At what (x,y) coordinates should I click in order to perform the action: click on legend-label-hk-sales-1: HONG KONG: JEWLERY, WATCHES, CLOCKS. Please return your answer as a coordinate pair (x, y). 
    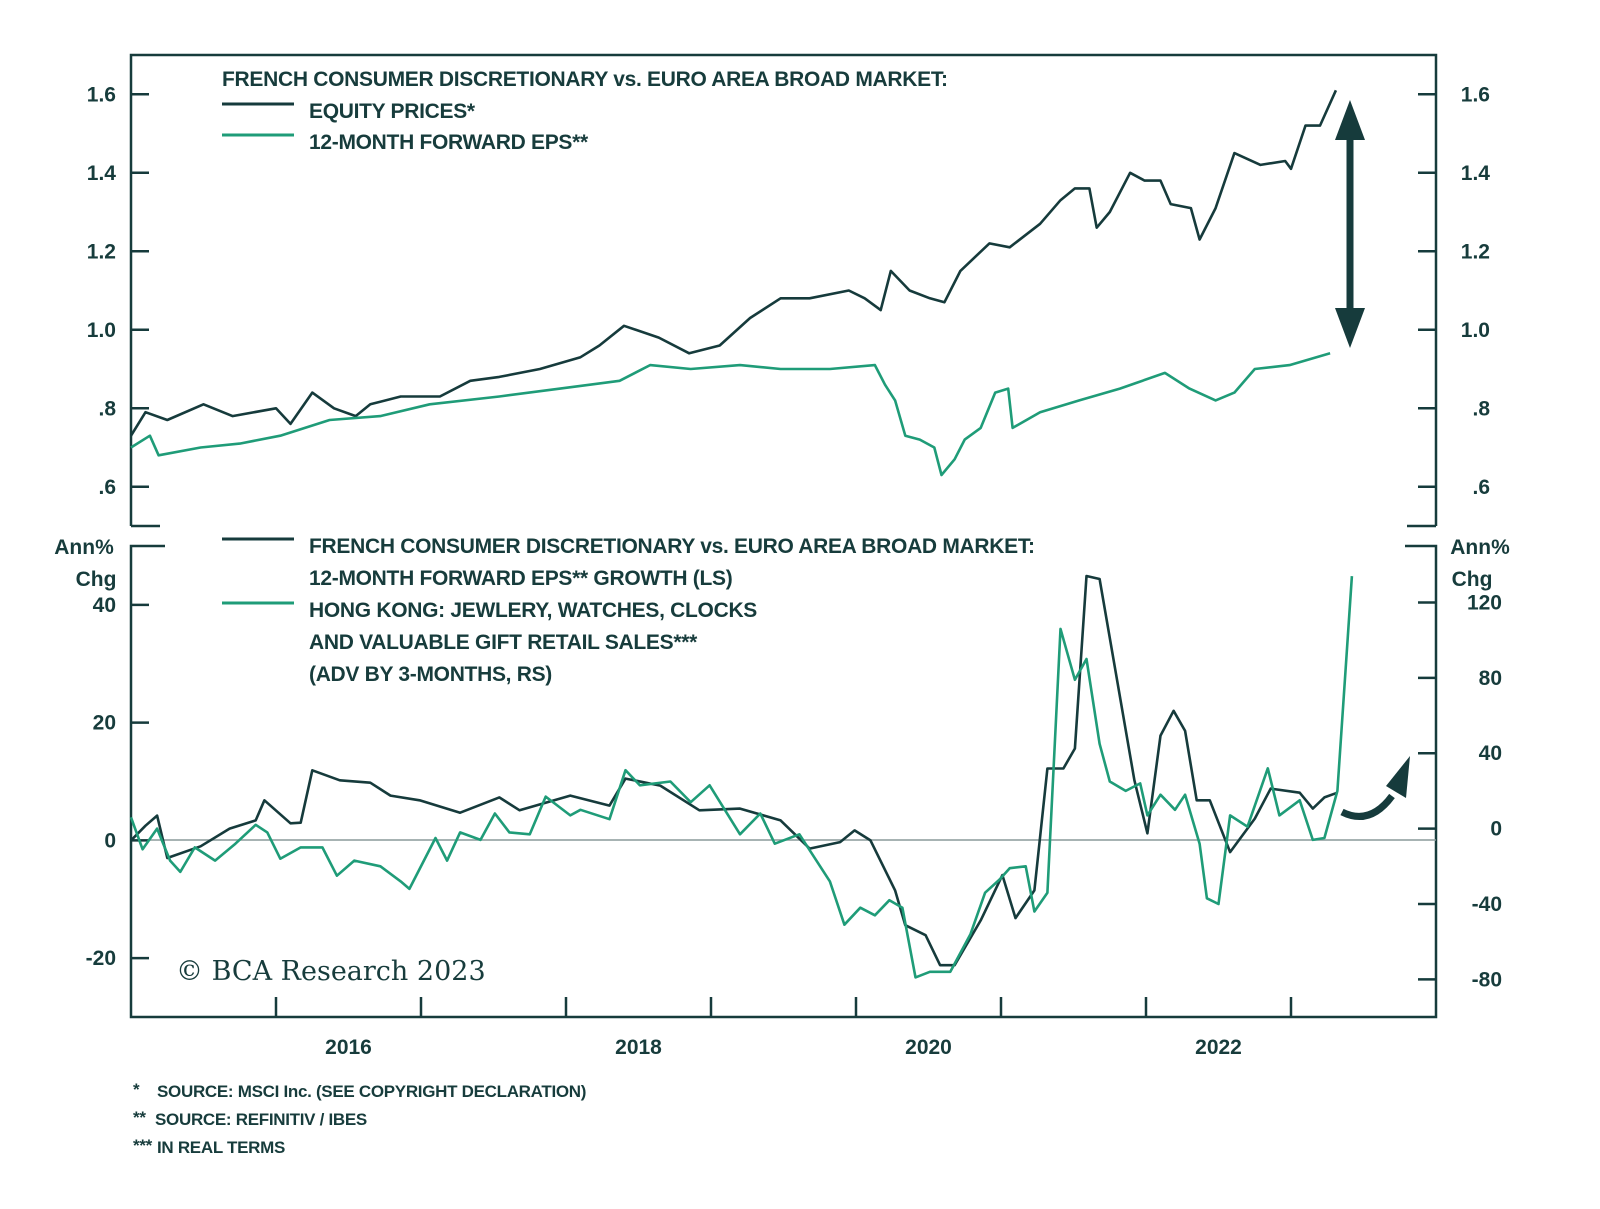
    Looking at the image, I should click on (533, 610).